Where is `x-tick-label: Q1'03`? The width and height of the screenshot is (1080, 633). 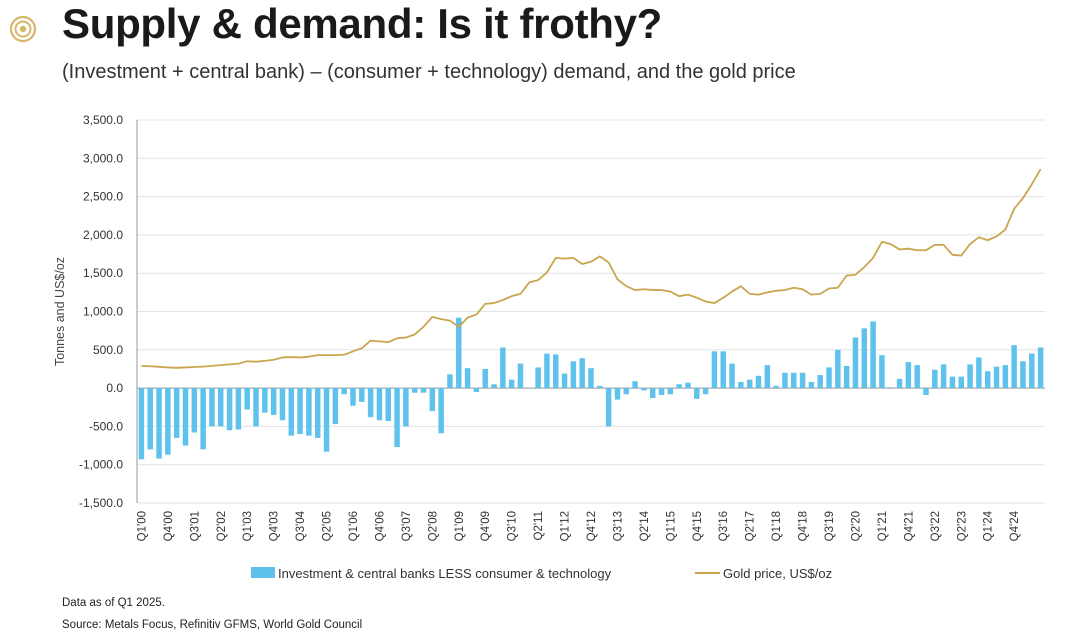
x-tick-label: Q1'03 is located at coordinates (248, 526).